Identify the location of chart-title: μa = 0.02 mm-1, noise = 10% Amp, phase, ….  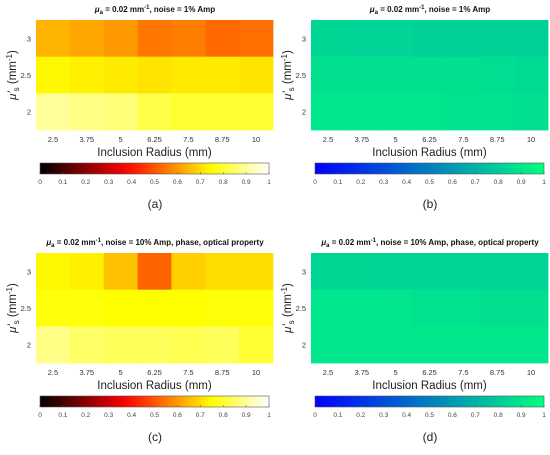
(154, 243).